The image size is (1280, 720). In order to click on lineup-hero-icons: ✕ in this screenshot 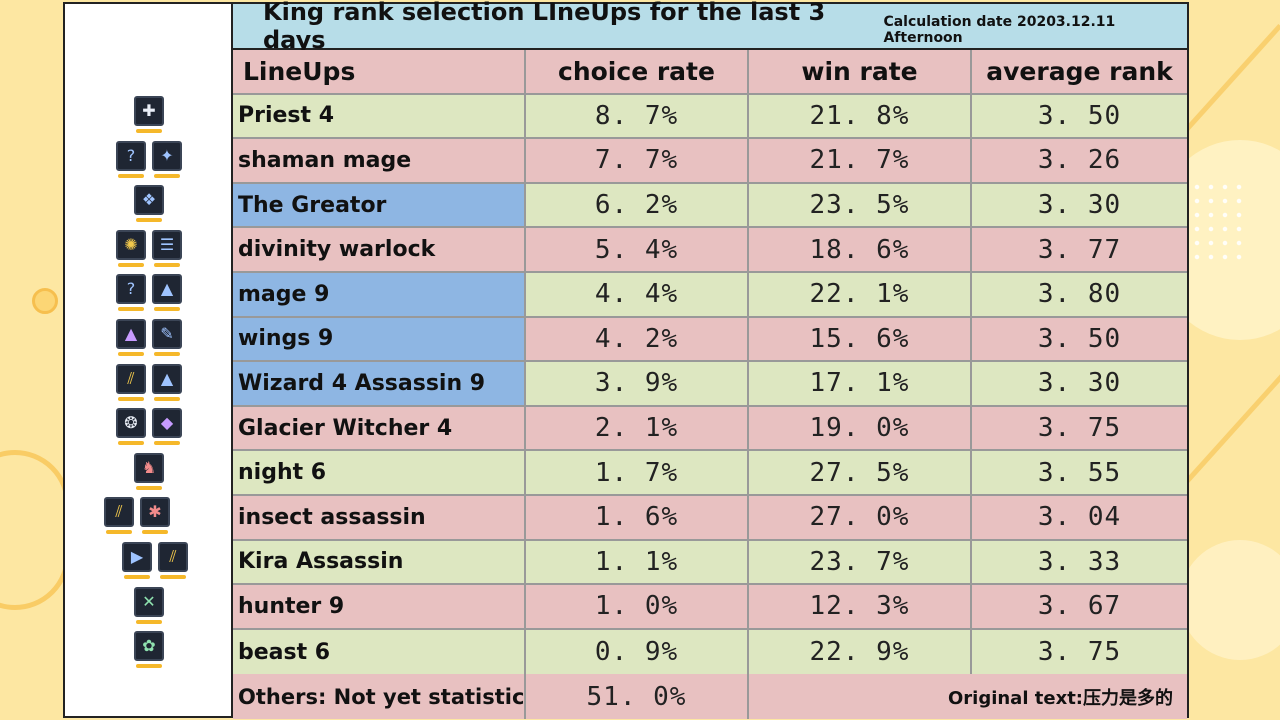, I will do `click(149, 605)`.